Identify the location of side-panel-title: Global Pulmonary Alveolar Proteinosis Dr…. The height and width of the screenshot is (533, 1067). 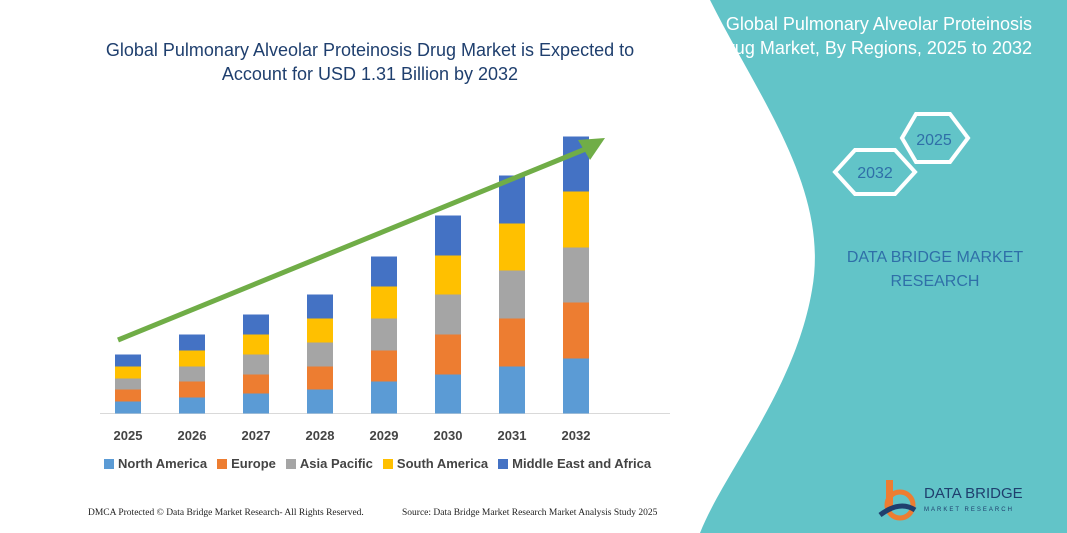
(873, 36).